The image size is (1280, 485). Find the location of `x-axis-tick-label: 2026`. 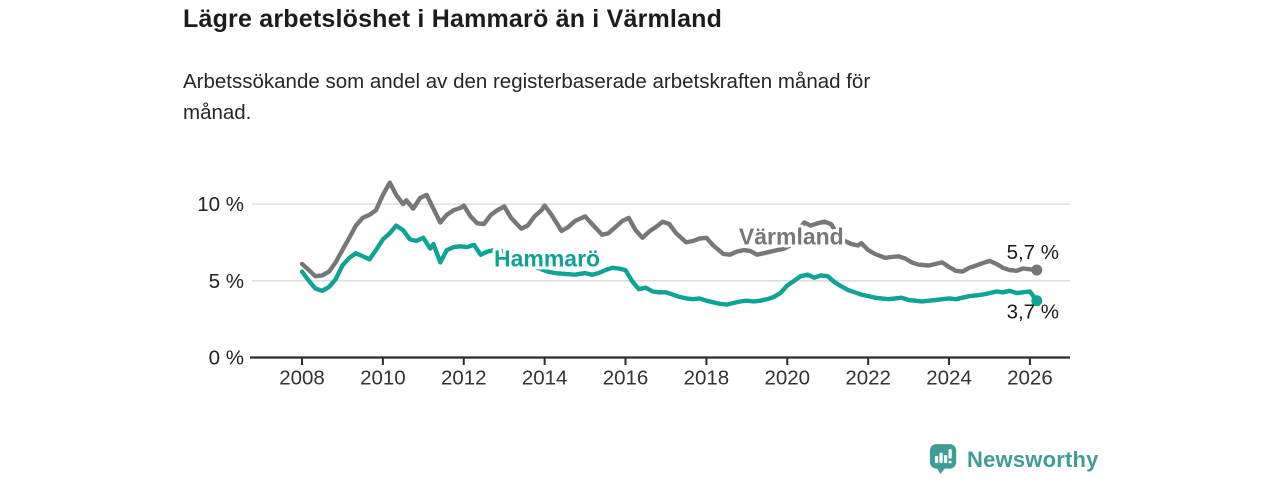

x-axis-tick-label: 2026 is located at coordinates (1030, 378).